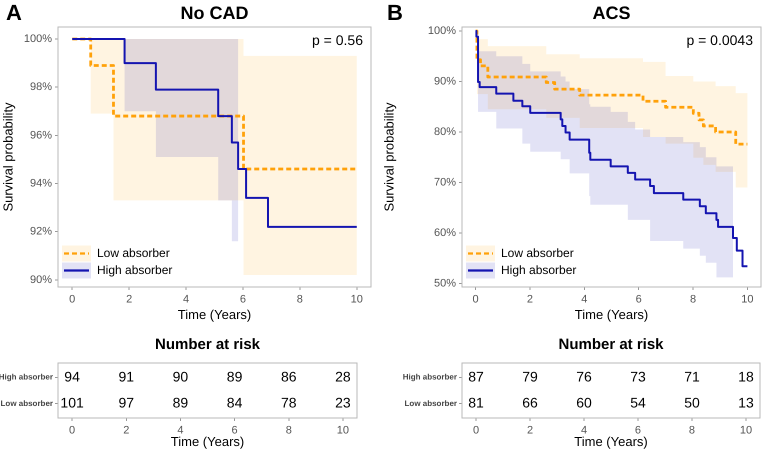 The height and width of the screenshot is (452, 762). What do you see at coordinates (638, 376) in the screenshot?
I see `data-label: 73` at bounding box center [638, 376].